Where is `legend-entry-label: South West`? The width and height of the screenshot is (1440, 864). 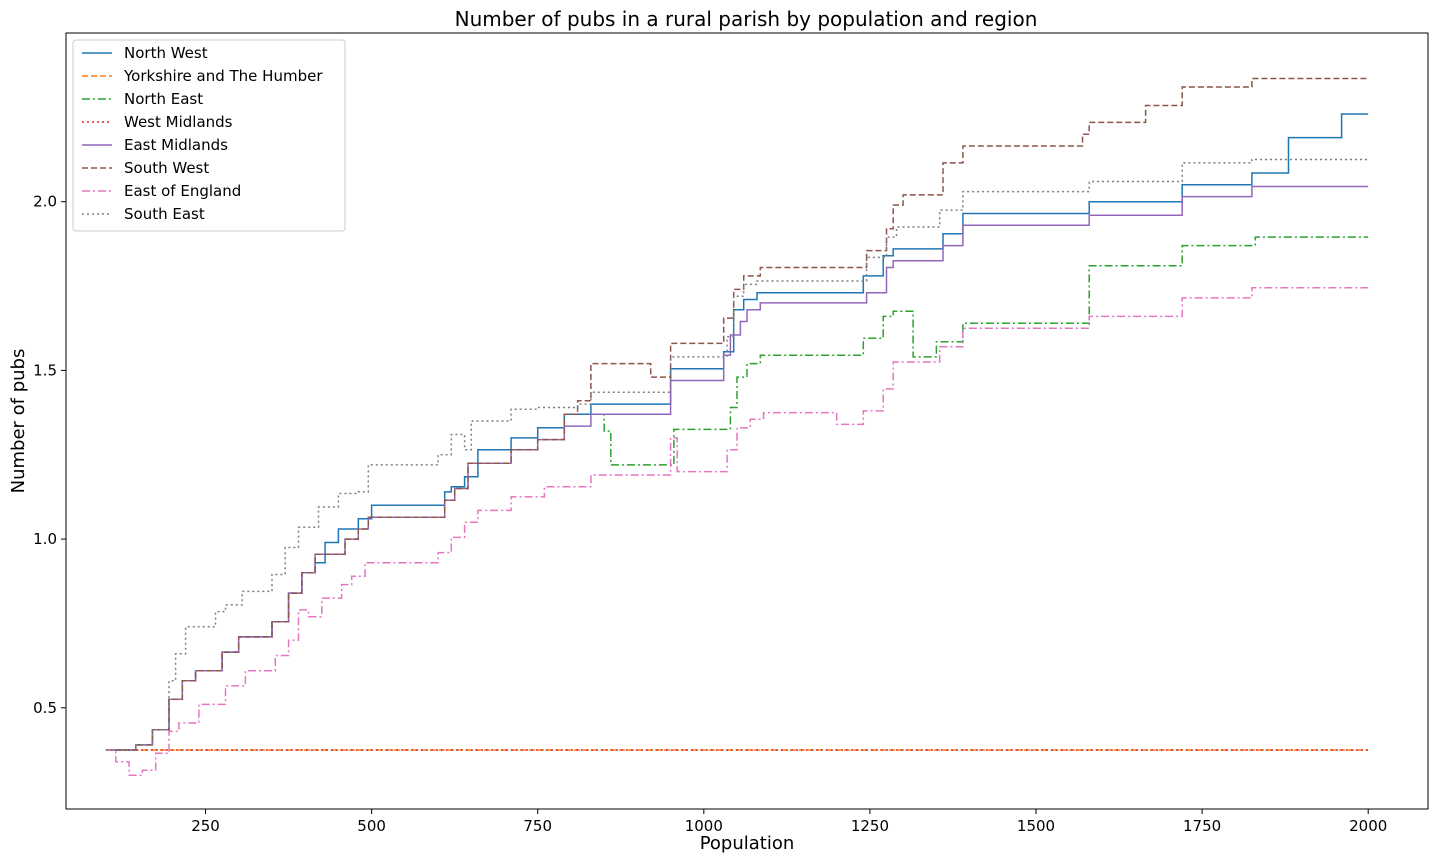
legend-entry-label: South West is located at coordinates (166, 168).